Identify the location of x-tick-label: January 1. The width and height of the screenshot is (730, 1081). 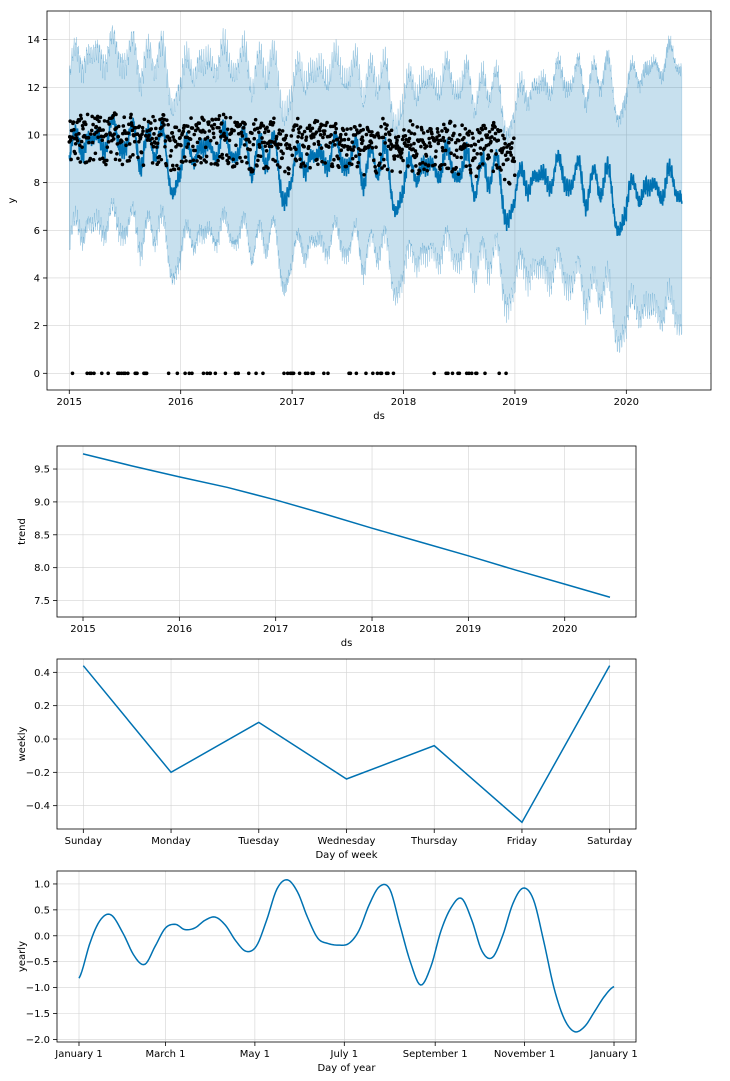
(613, 1054).